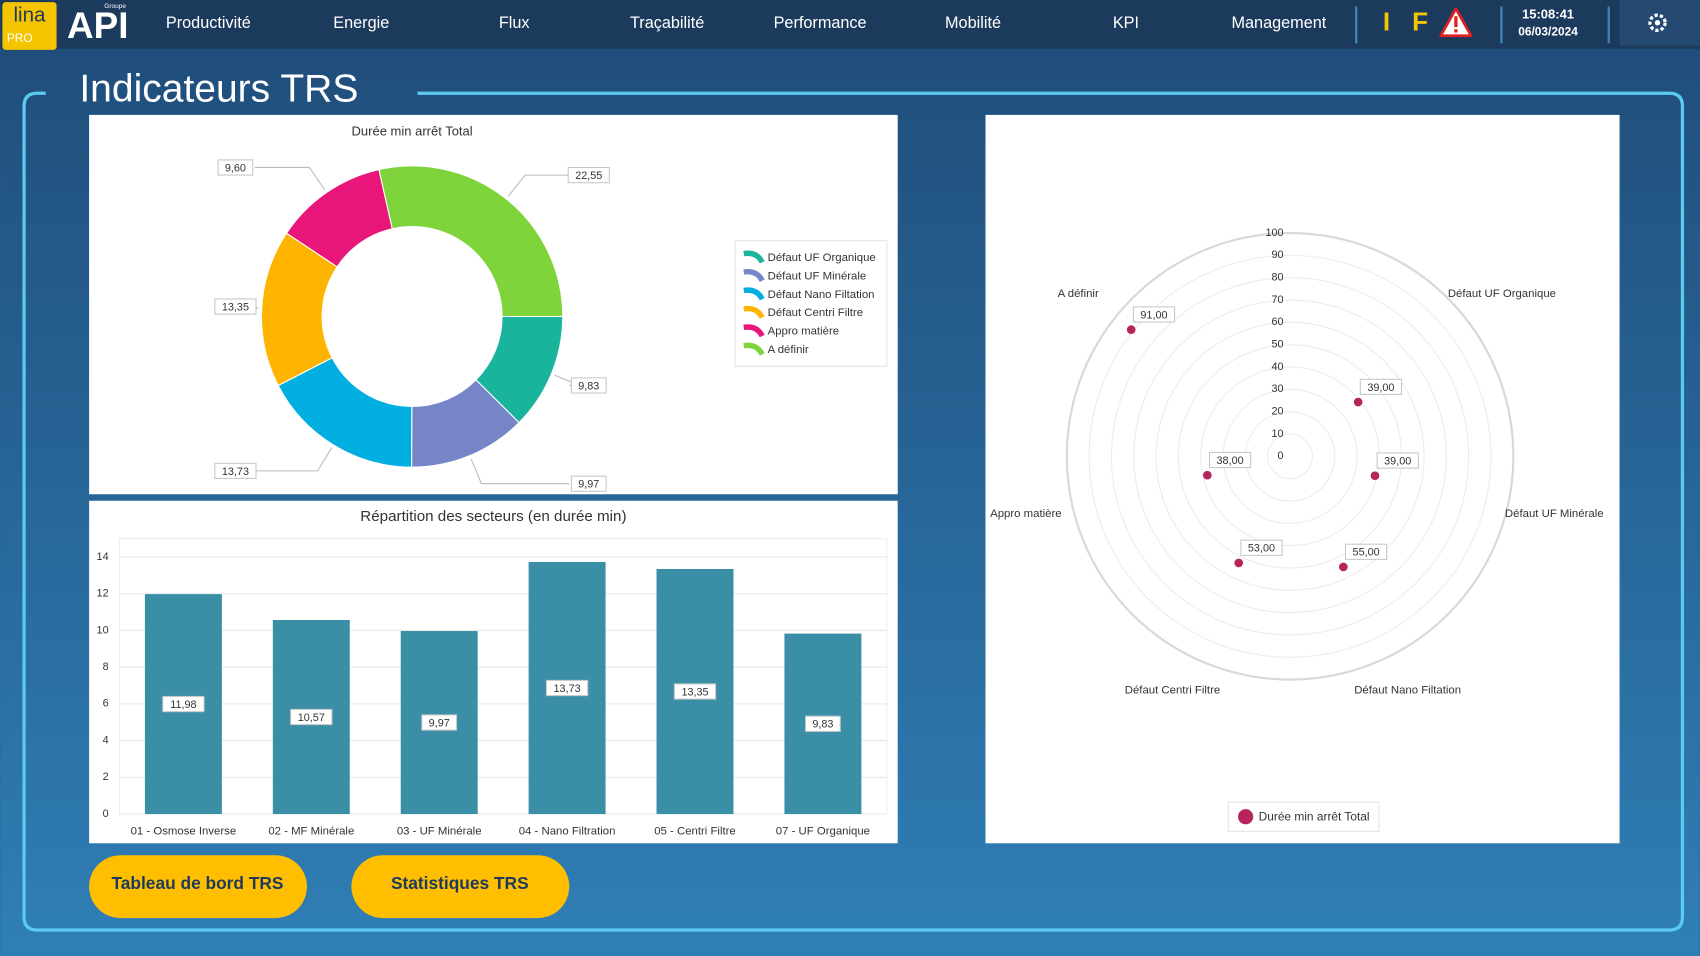 The height and width of the screenshot is (956, 1700). I want to click on r-tick-label: 40, so click(1278, 367).